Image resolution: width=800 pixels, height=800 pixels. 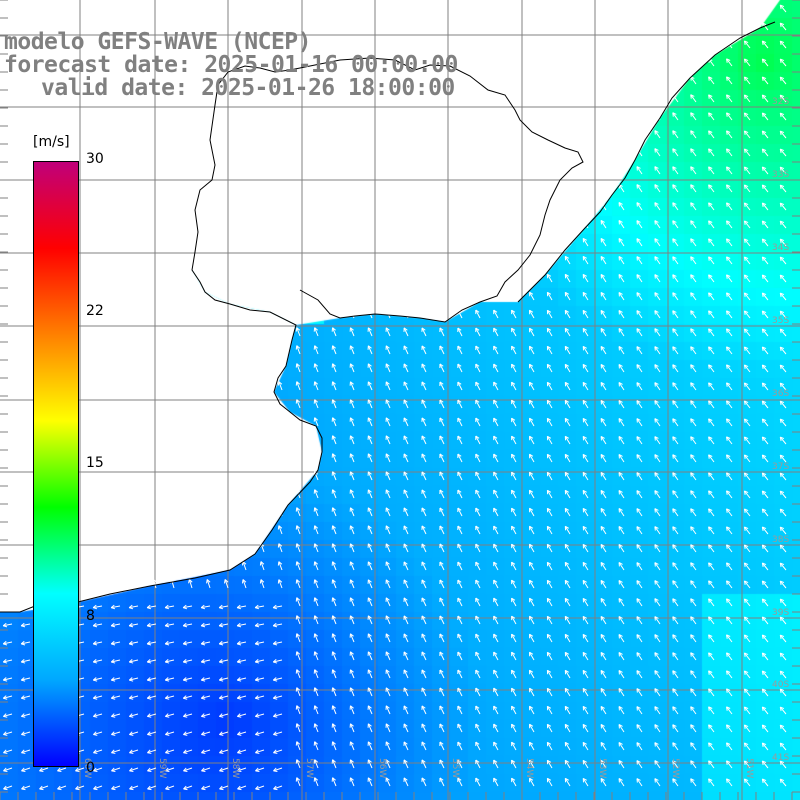 What do you see at coordinates (418, 768) in the screenshot?
I see `longitude-labels: 60W 59W 58W 57W 56W 55W 54W 53W 52W 51W` at bounding box center [418, 768].